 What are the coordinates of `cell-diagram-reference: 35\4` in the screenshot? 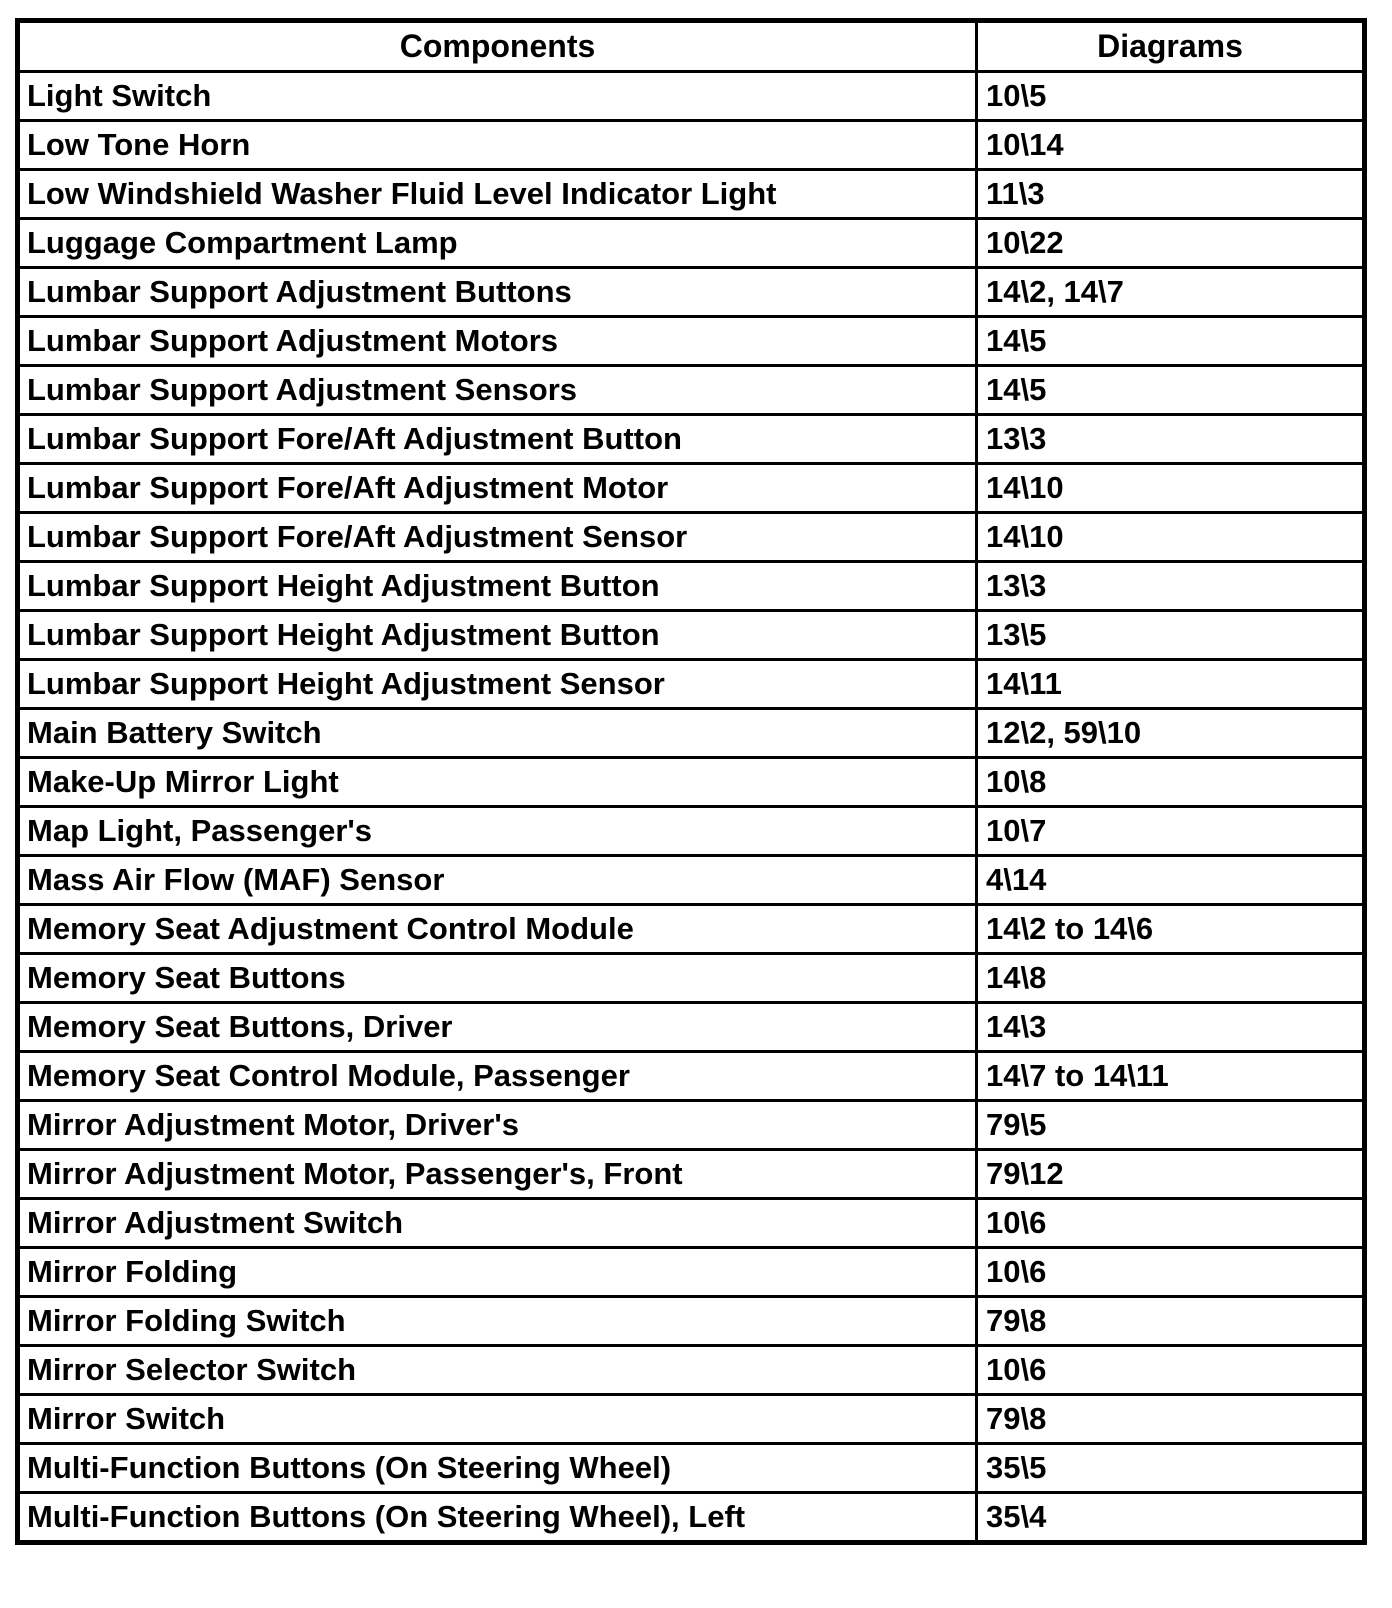 It's located at (1170, 1517).